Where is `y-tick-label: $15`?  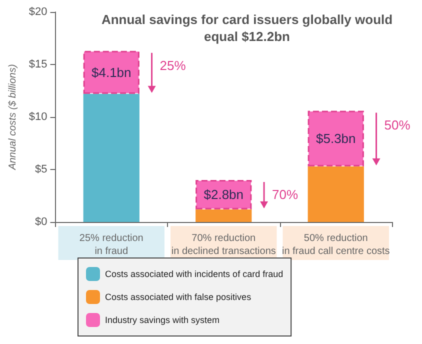
y-tick-label: $15 is located at coordinates (38, 64).